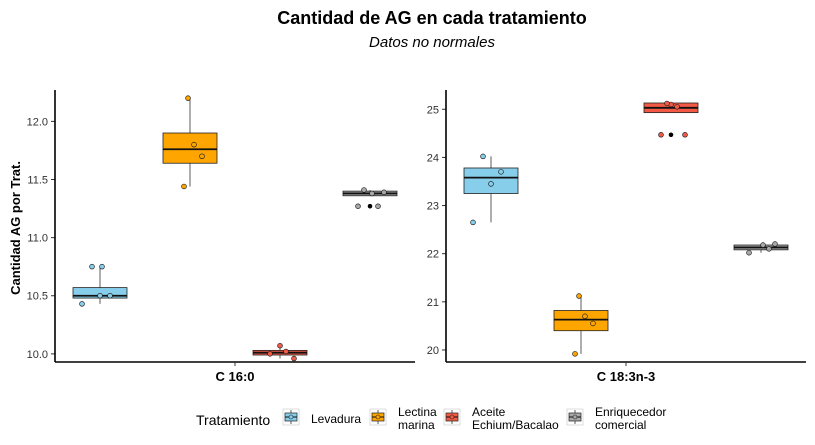 The image size is (815, 445). I want to click on legend-label: Levadura, so click(336, 419).